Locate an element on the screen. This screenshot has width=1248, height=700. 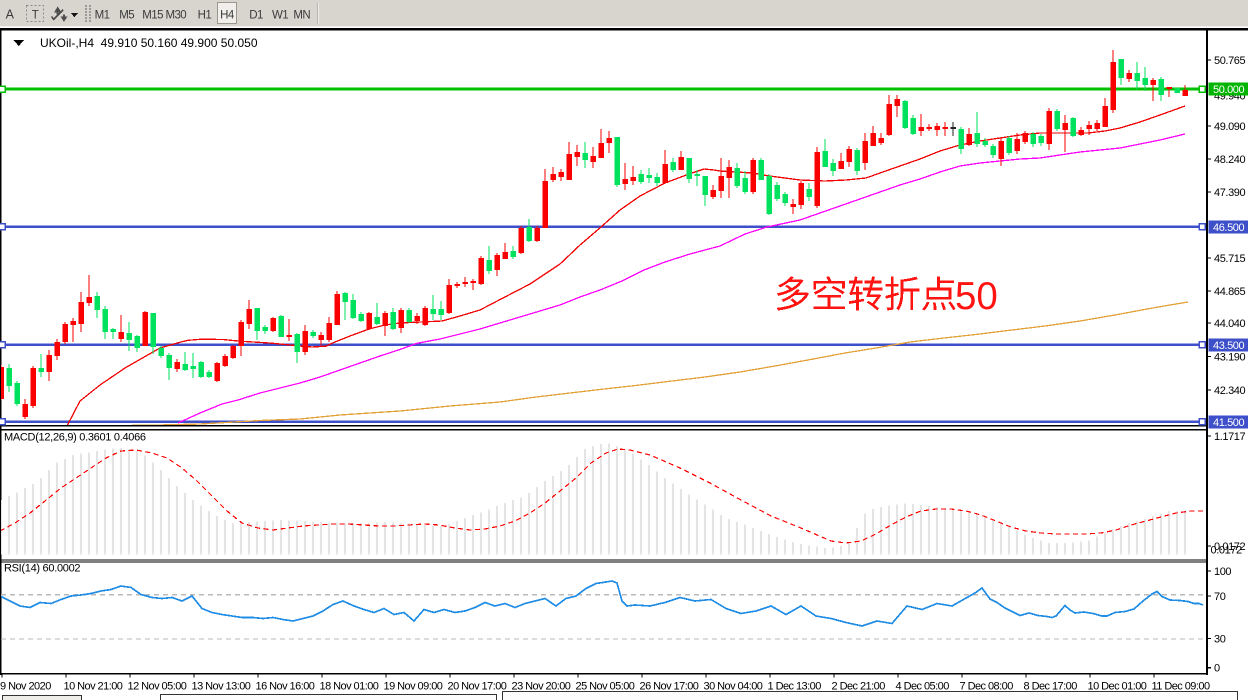
svg-text: 7 Dec 08:00 is located at coordinates (987, 687).